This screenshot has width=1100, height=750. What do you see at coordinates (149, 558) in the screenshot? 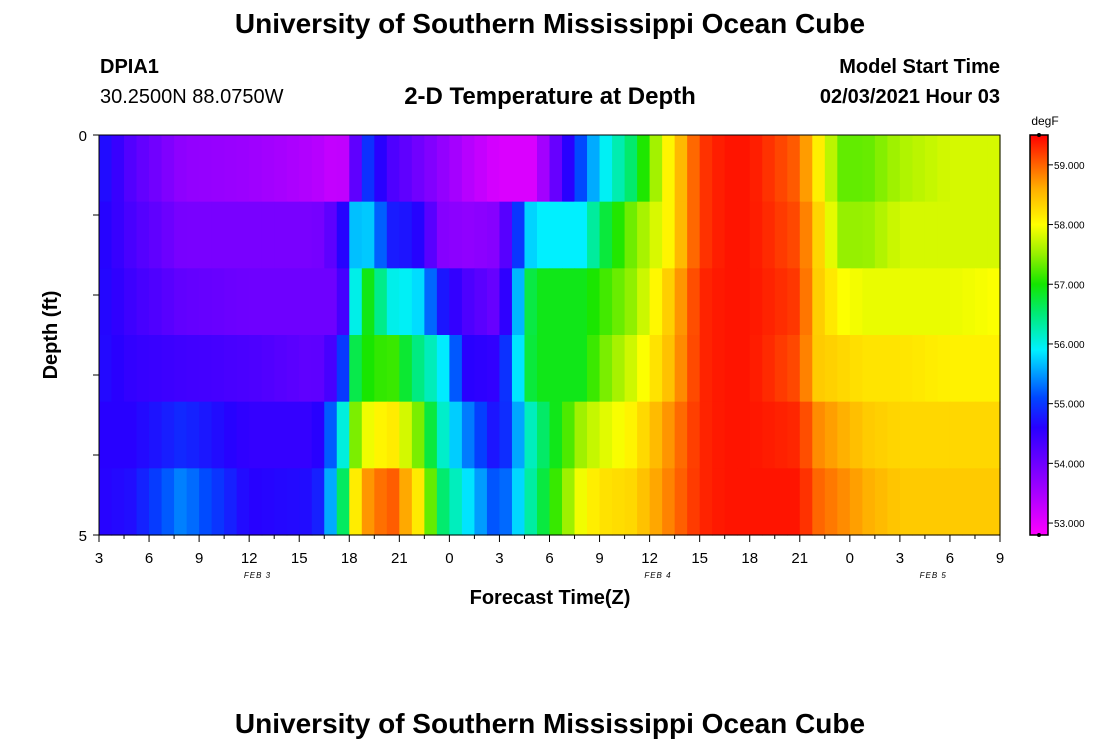
I see `x-tick-label: 6` at bounding box center [149, 558].